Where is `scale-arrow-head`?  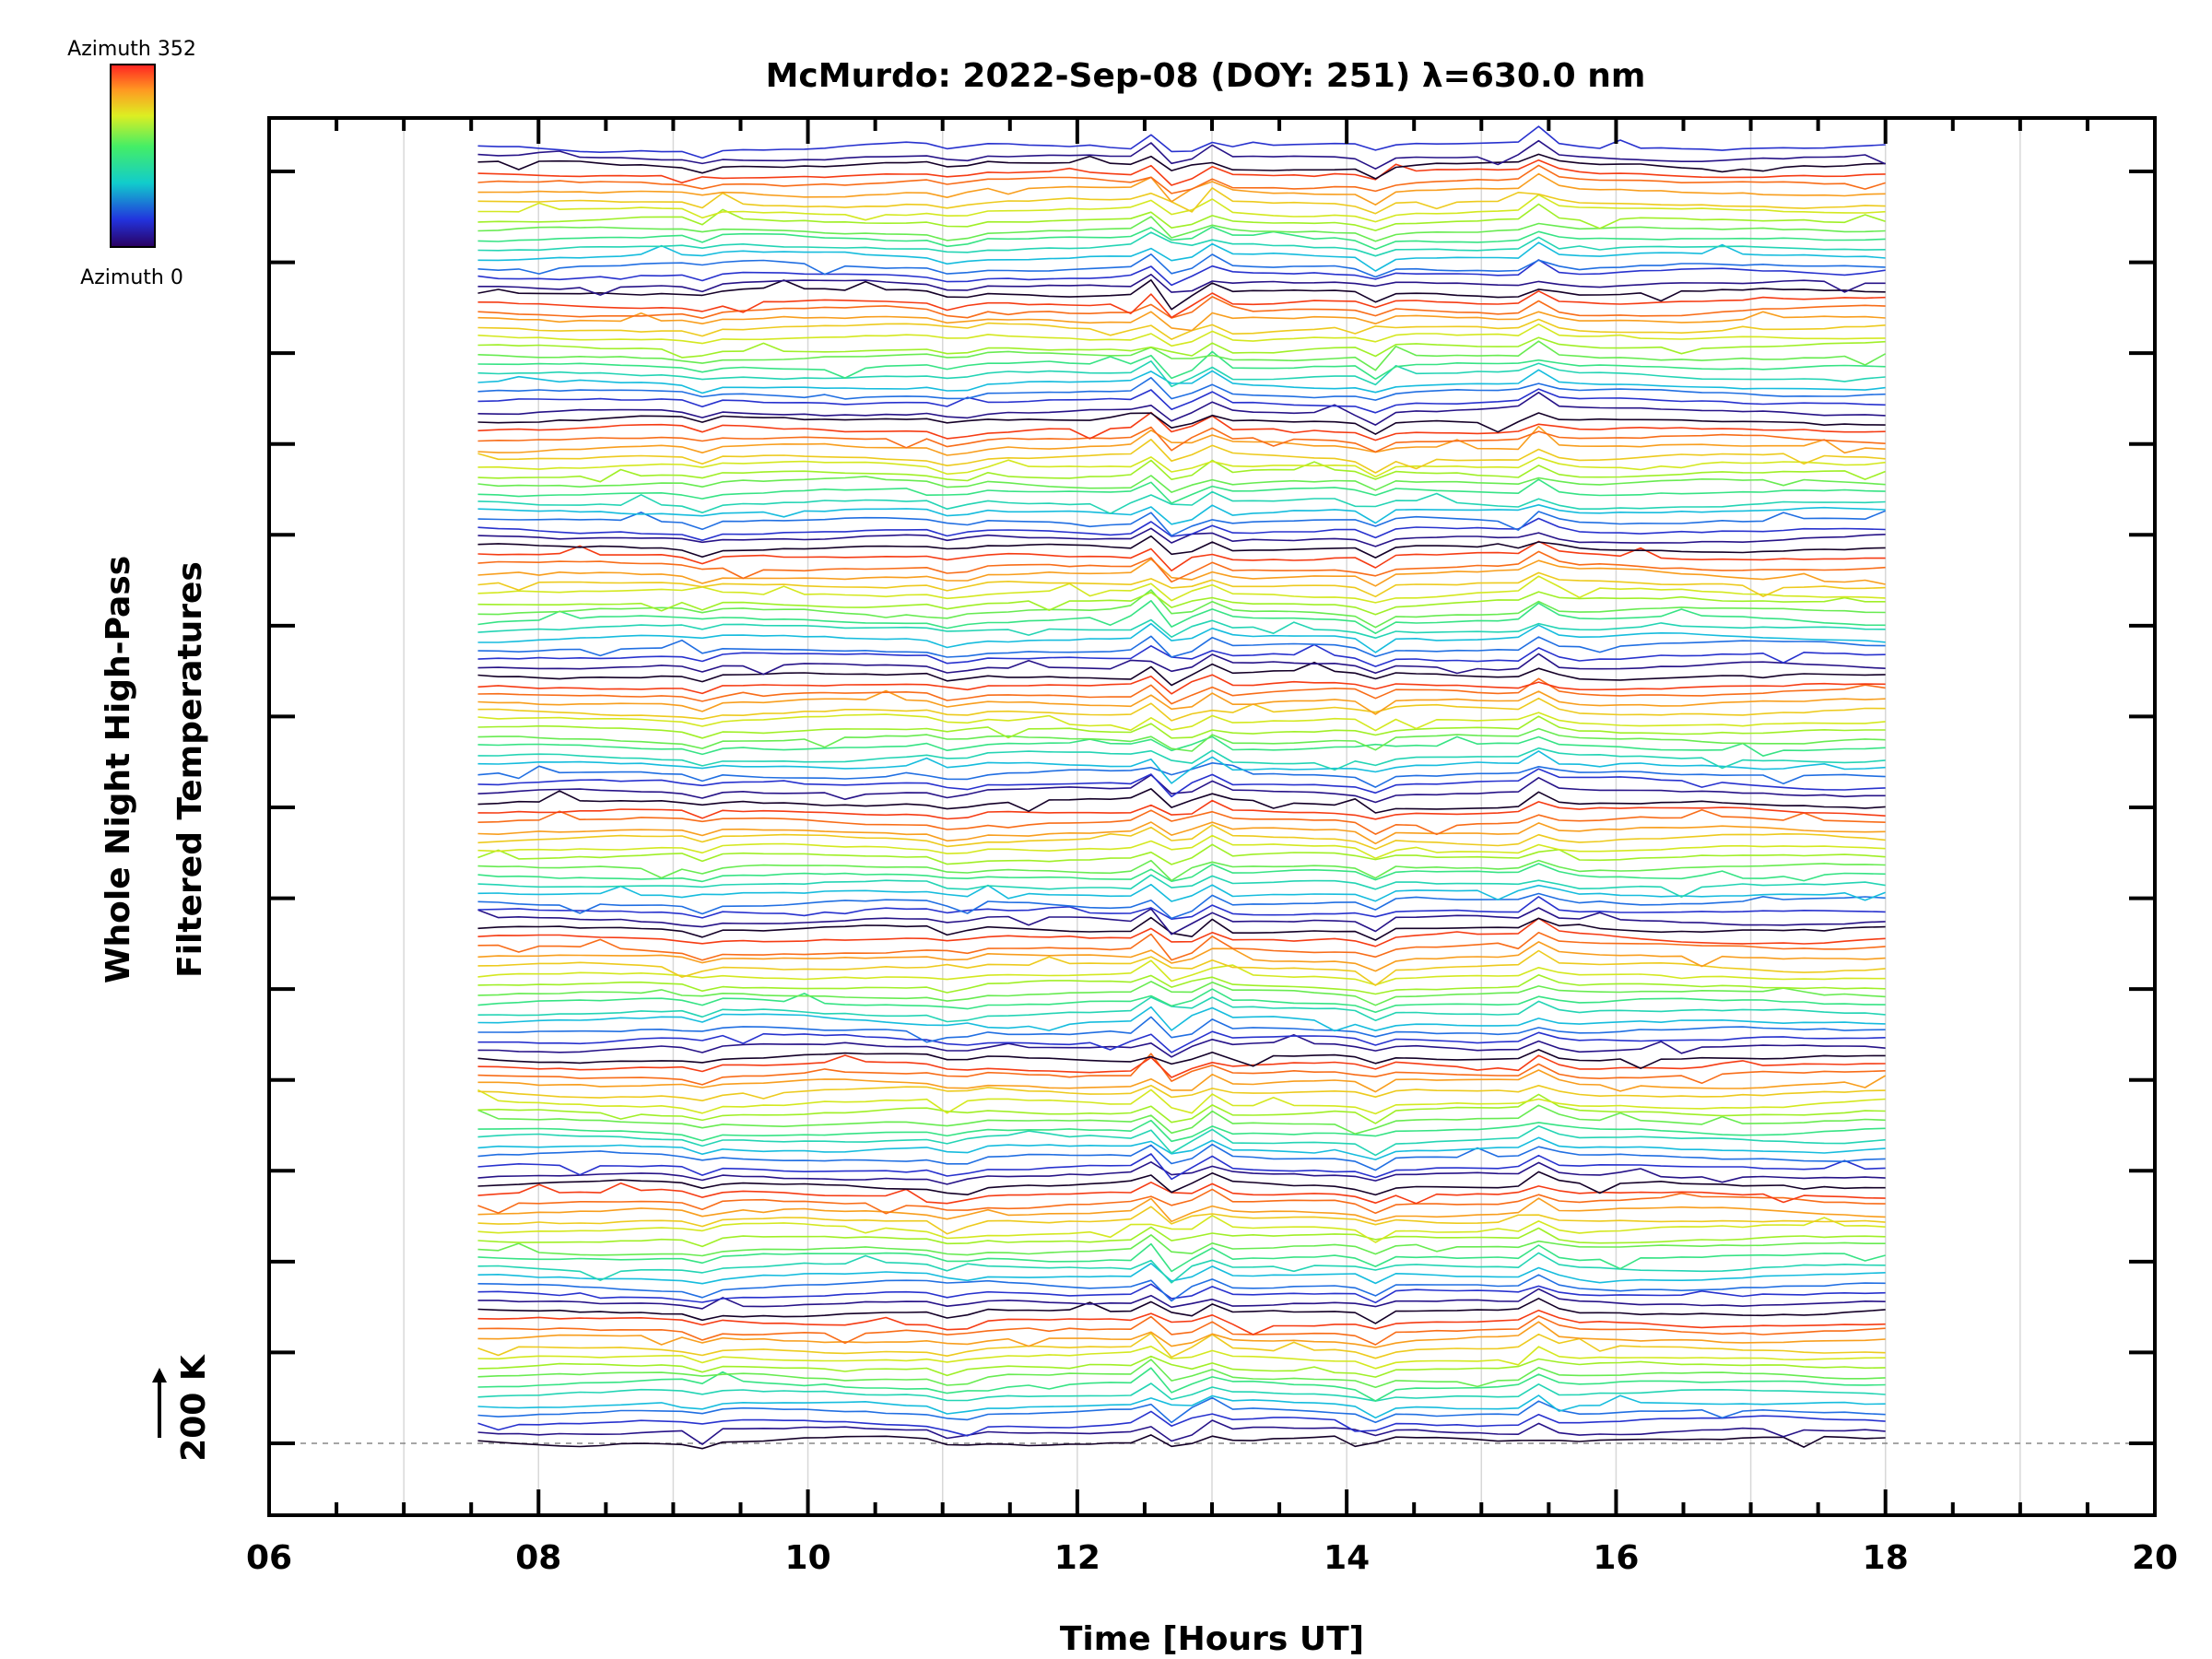 scale-arrow-head is located at coordinates (159, 1375).